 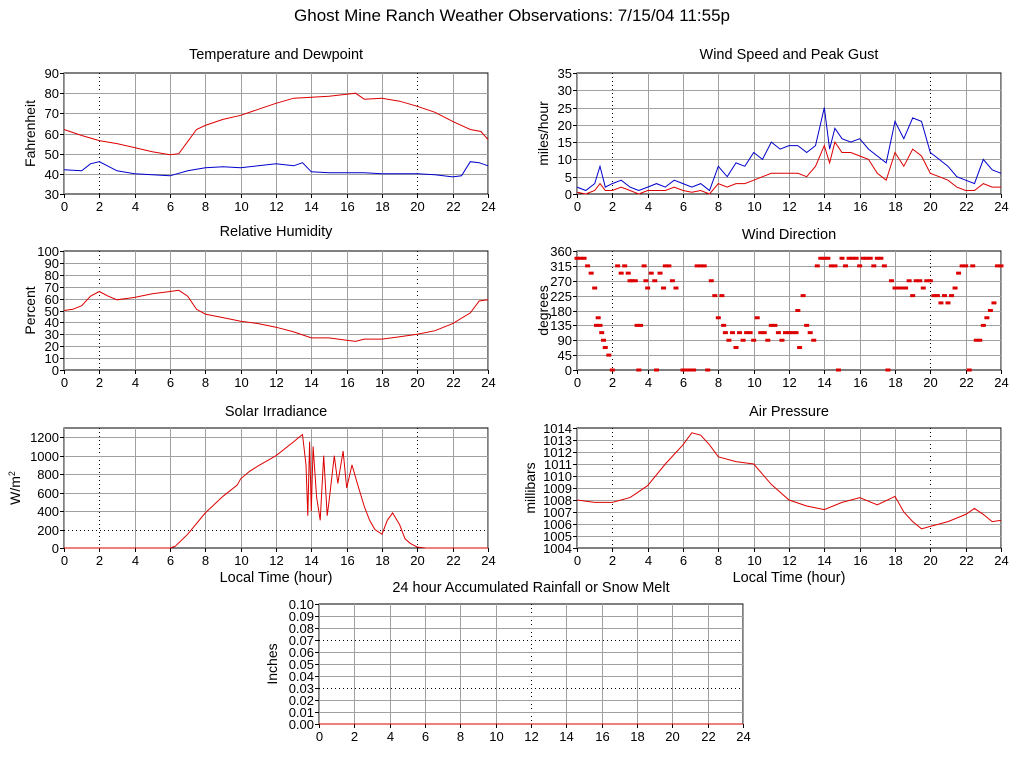 What do you see at coordinates (99, 382) in the screenshot?
I see `humidity-xtick-label: 2` at bounding box center [99, 382].